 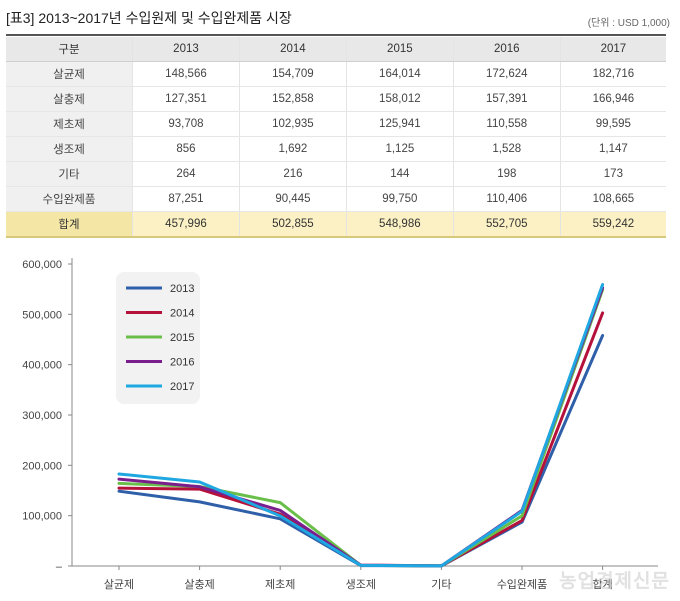 What do you see at coordinates (612, 199) in the screenshot?
I see `table-cell: 108,665` at bounding box center [612, 199].